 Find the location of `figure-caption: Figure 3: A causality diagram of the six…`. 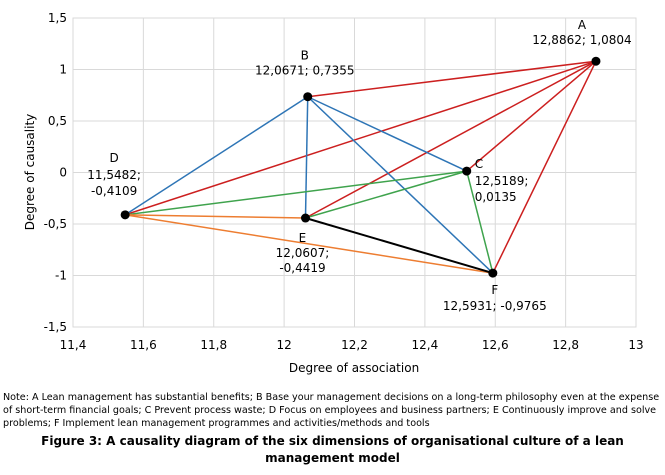

figure-caption: Figure 3: A causality diagram of the six… is located at coordinates (332, 449).